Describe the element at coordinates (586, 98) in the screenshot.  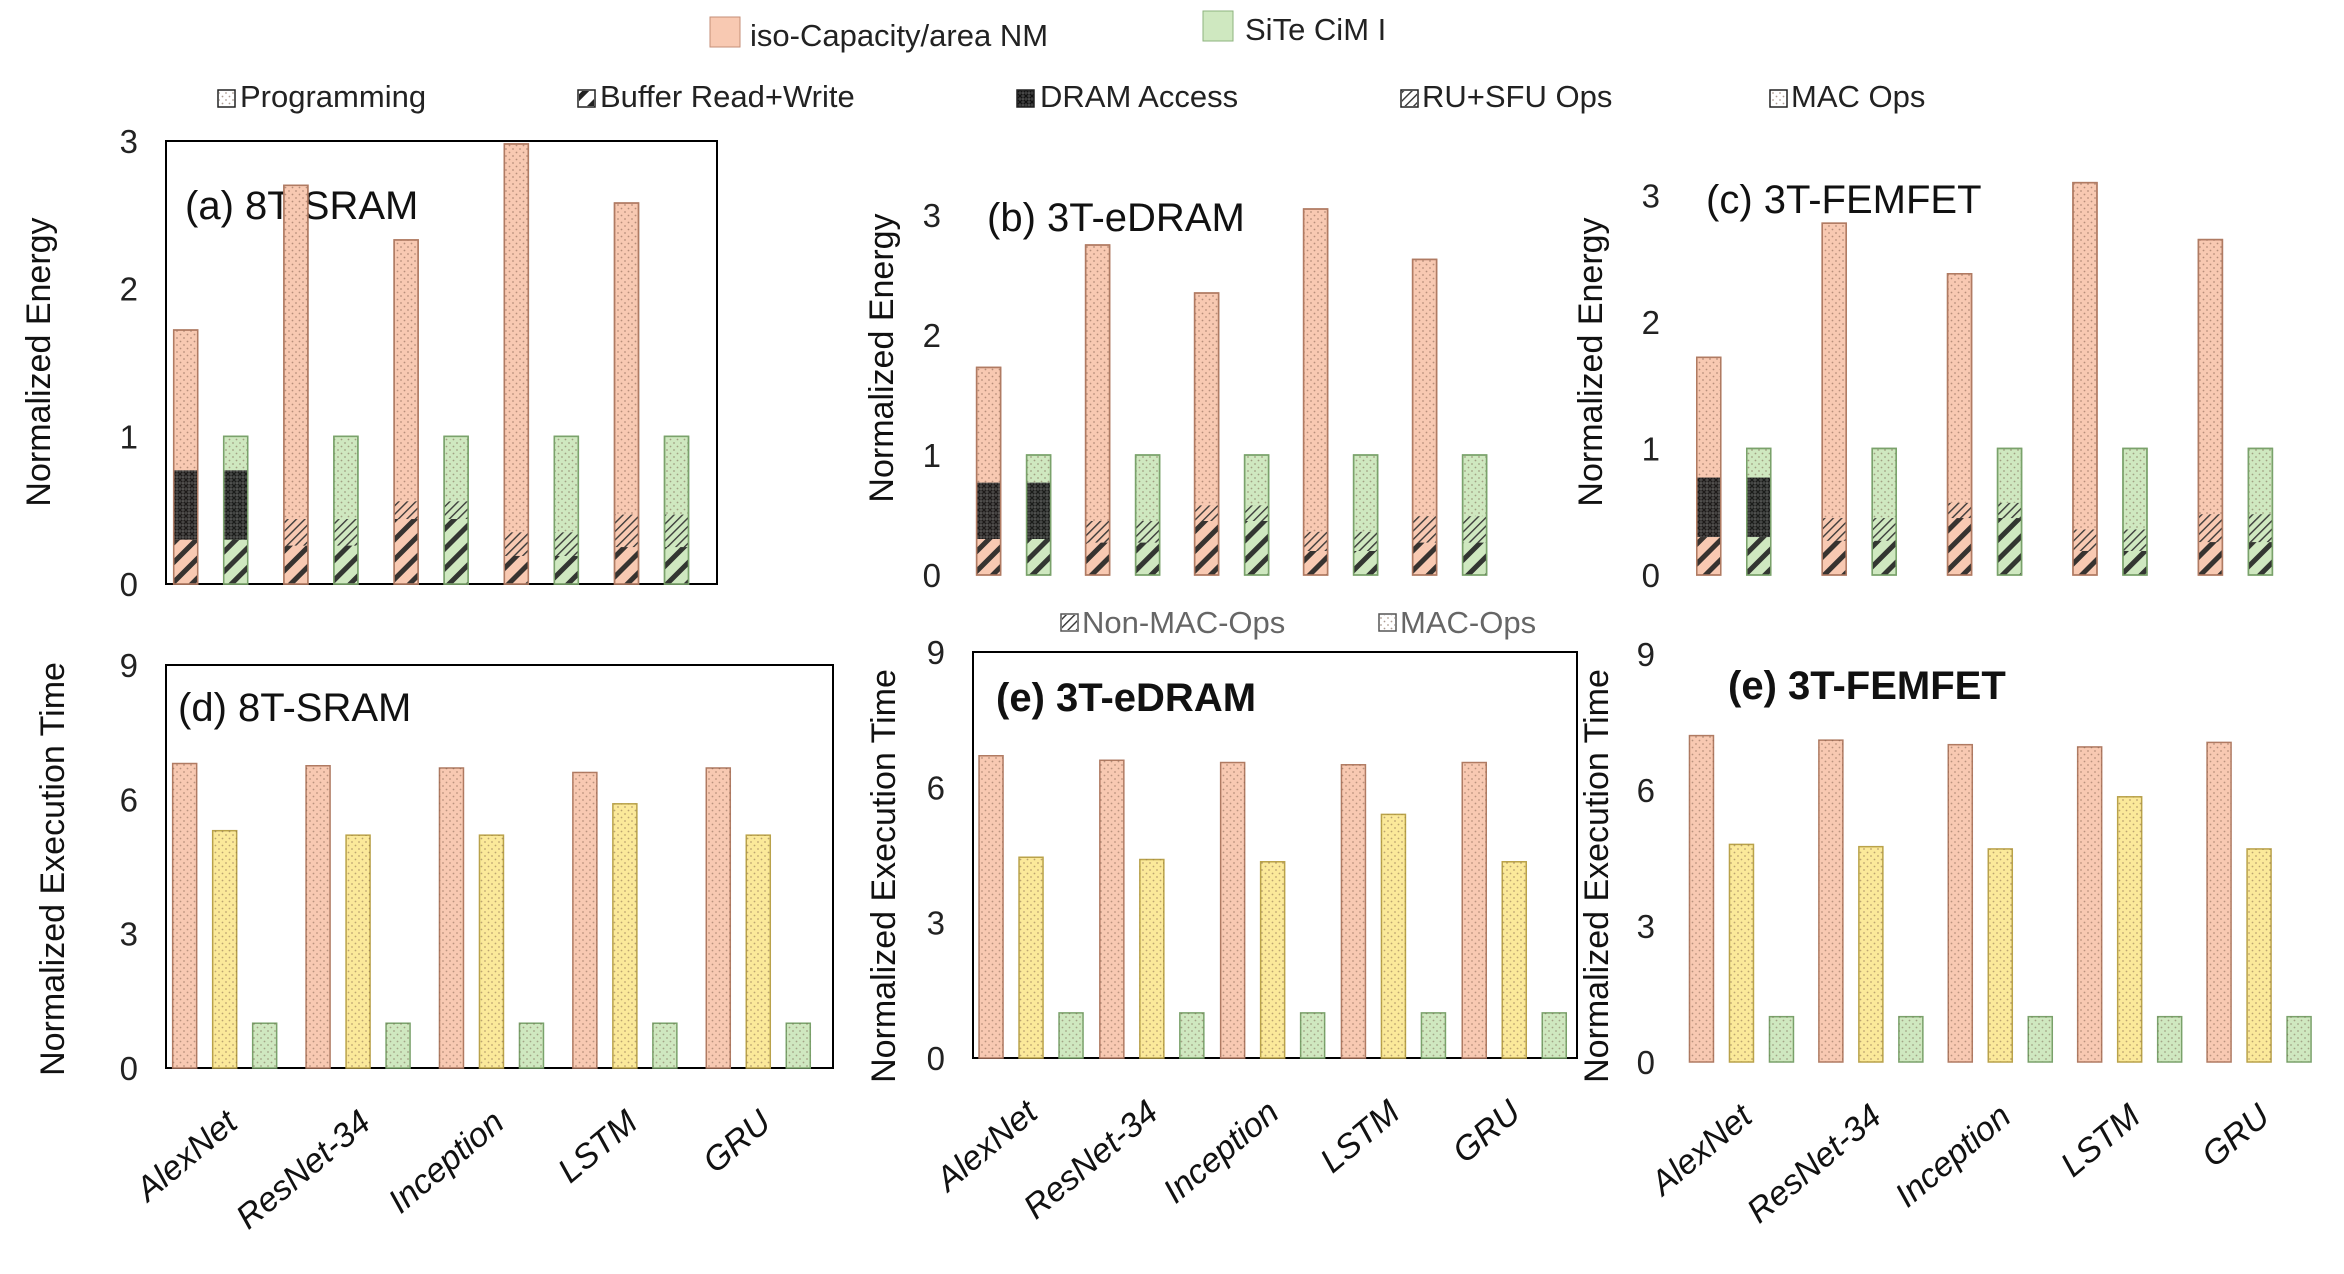
I see `buffer-swatch-fill` at that location.